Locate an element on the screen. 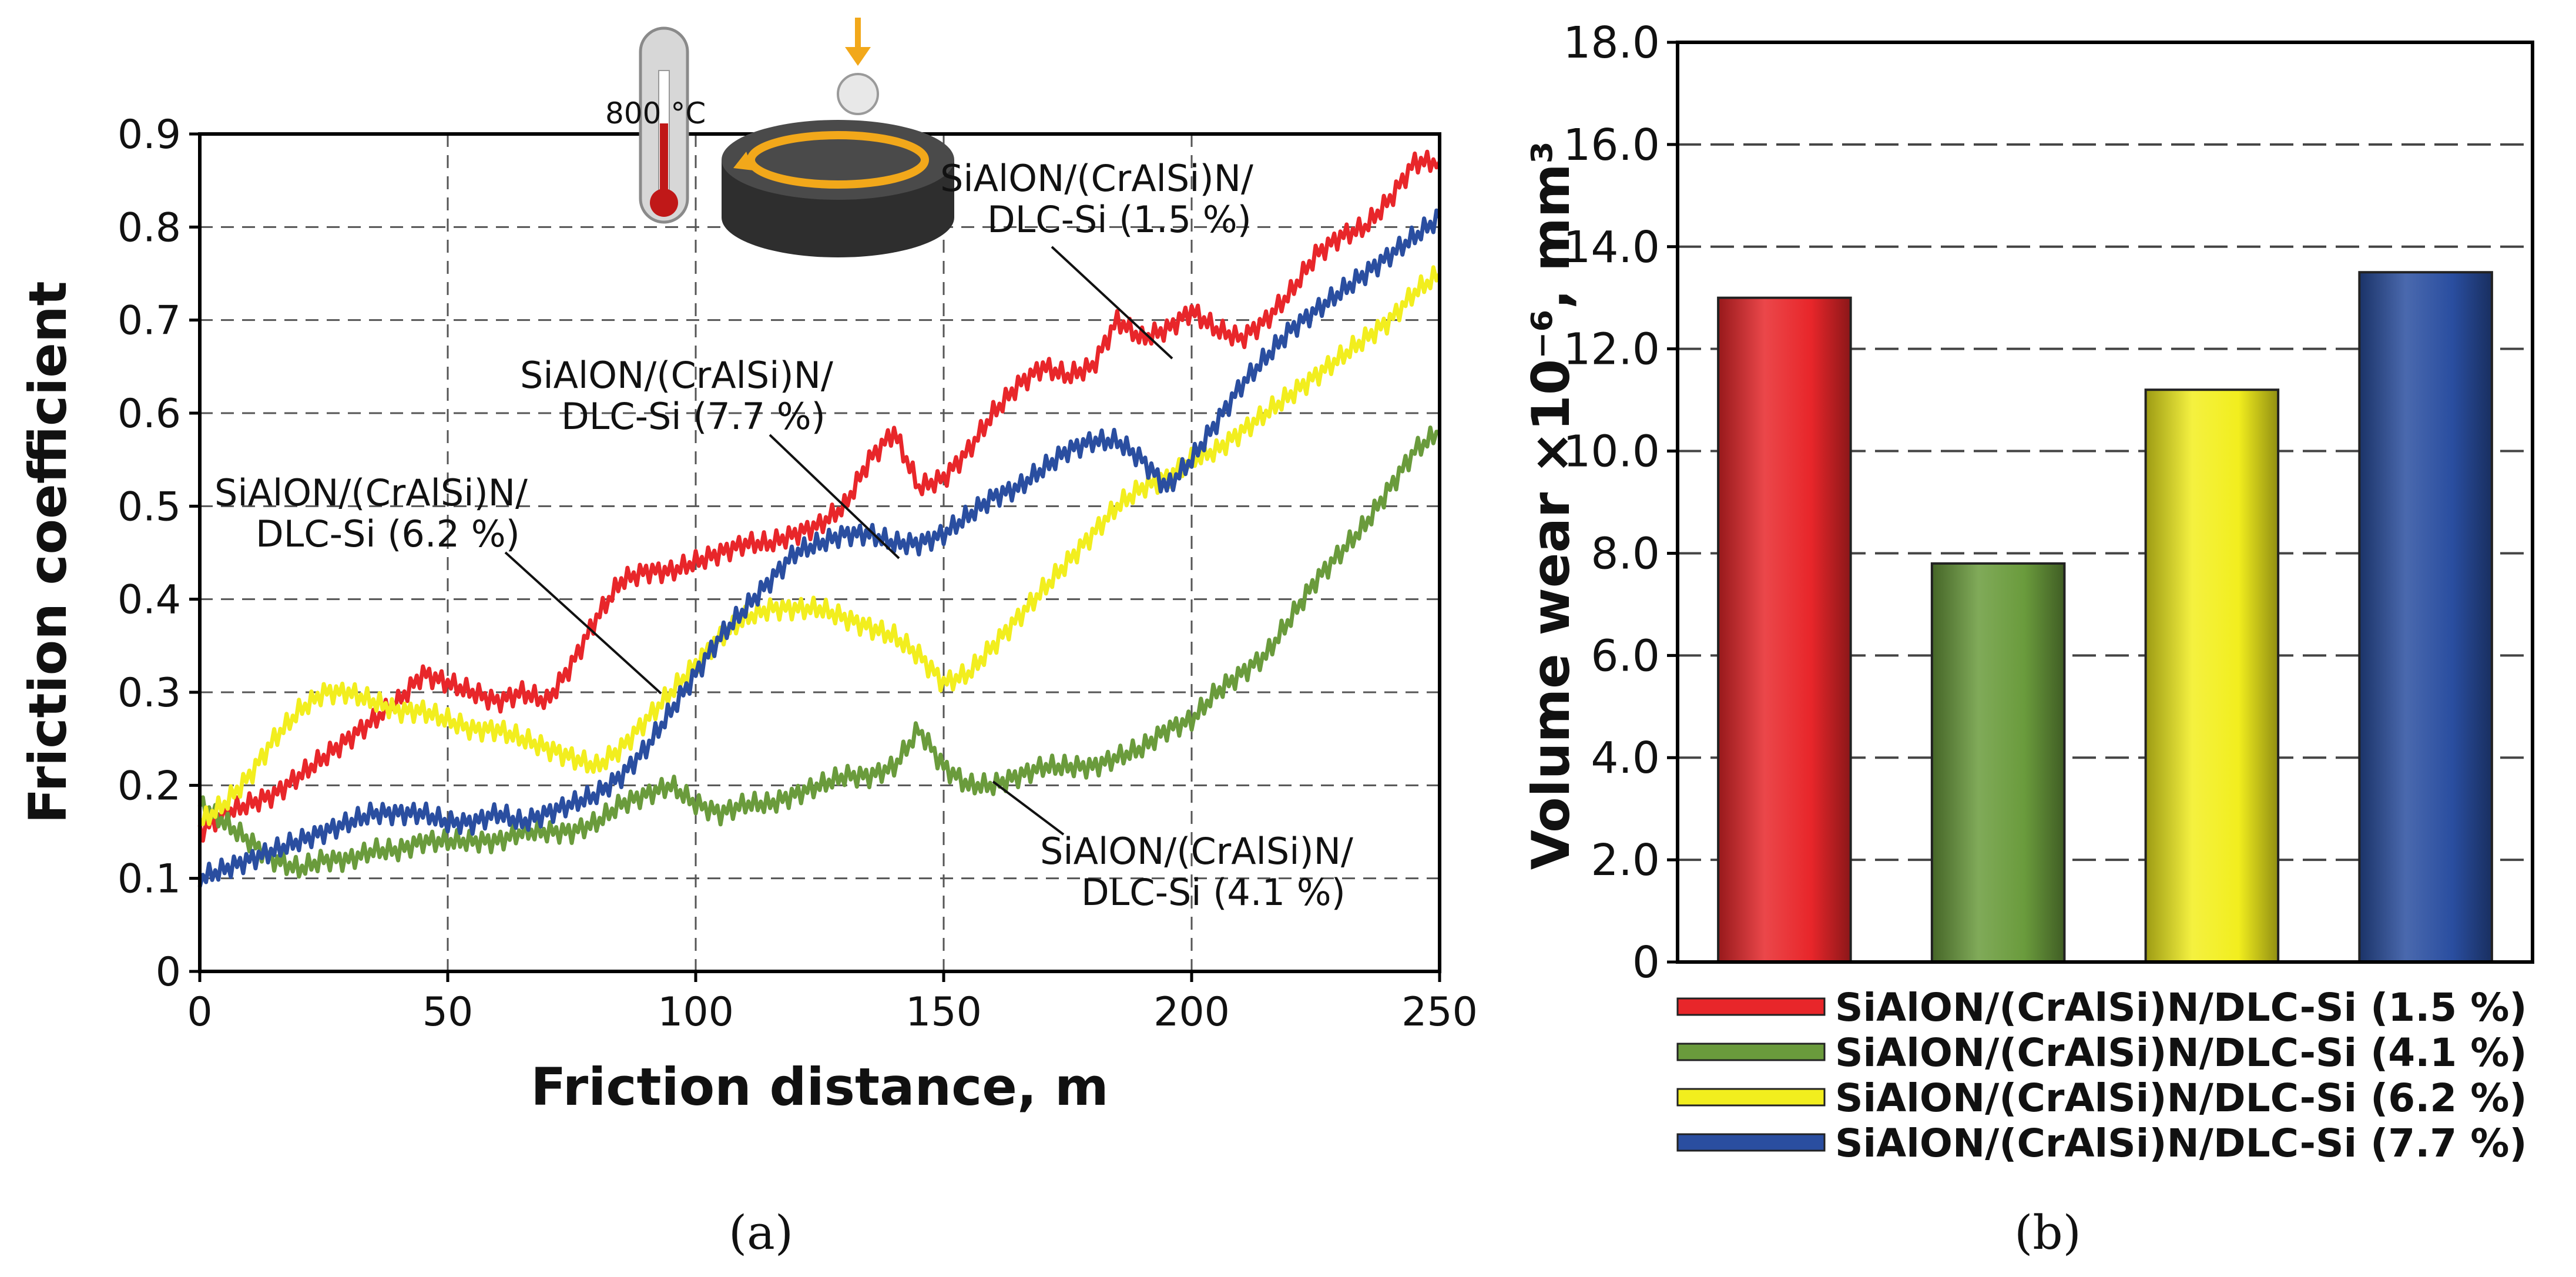 The height and width of the screenshot is (1277, 2576). wear-legend-label: SiAlON/(CrAlSi)N/DLC-Si (6.2 %) is located at coordinates (2181, 1098).